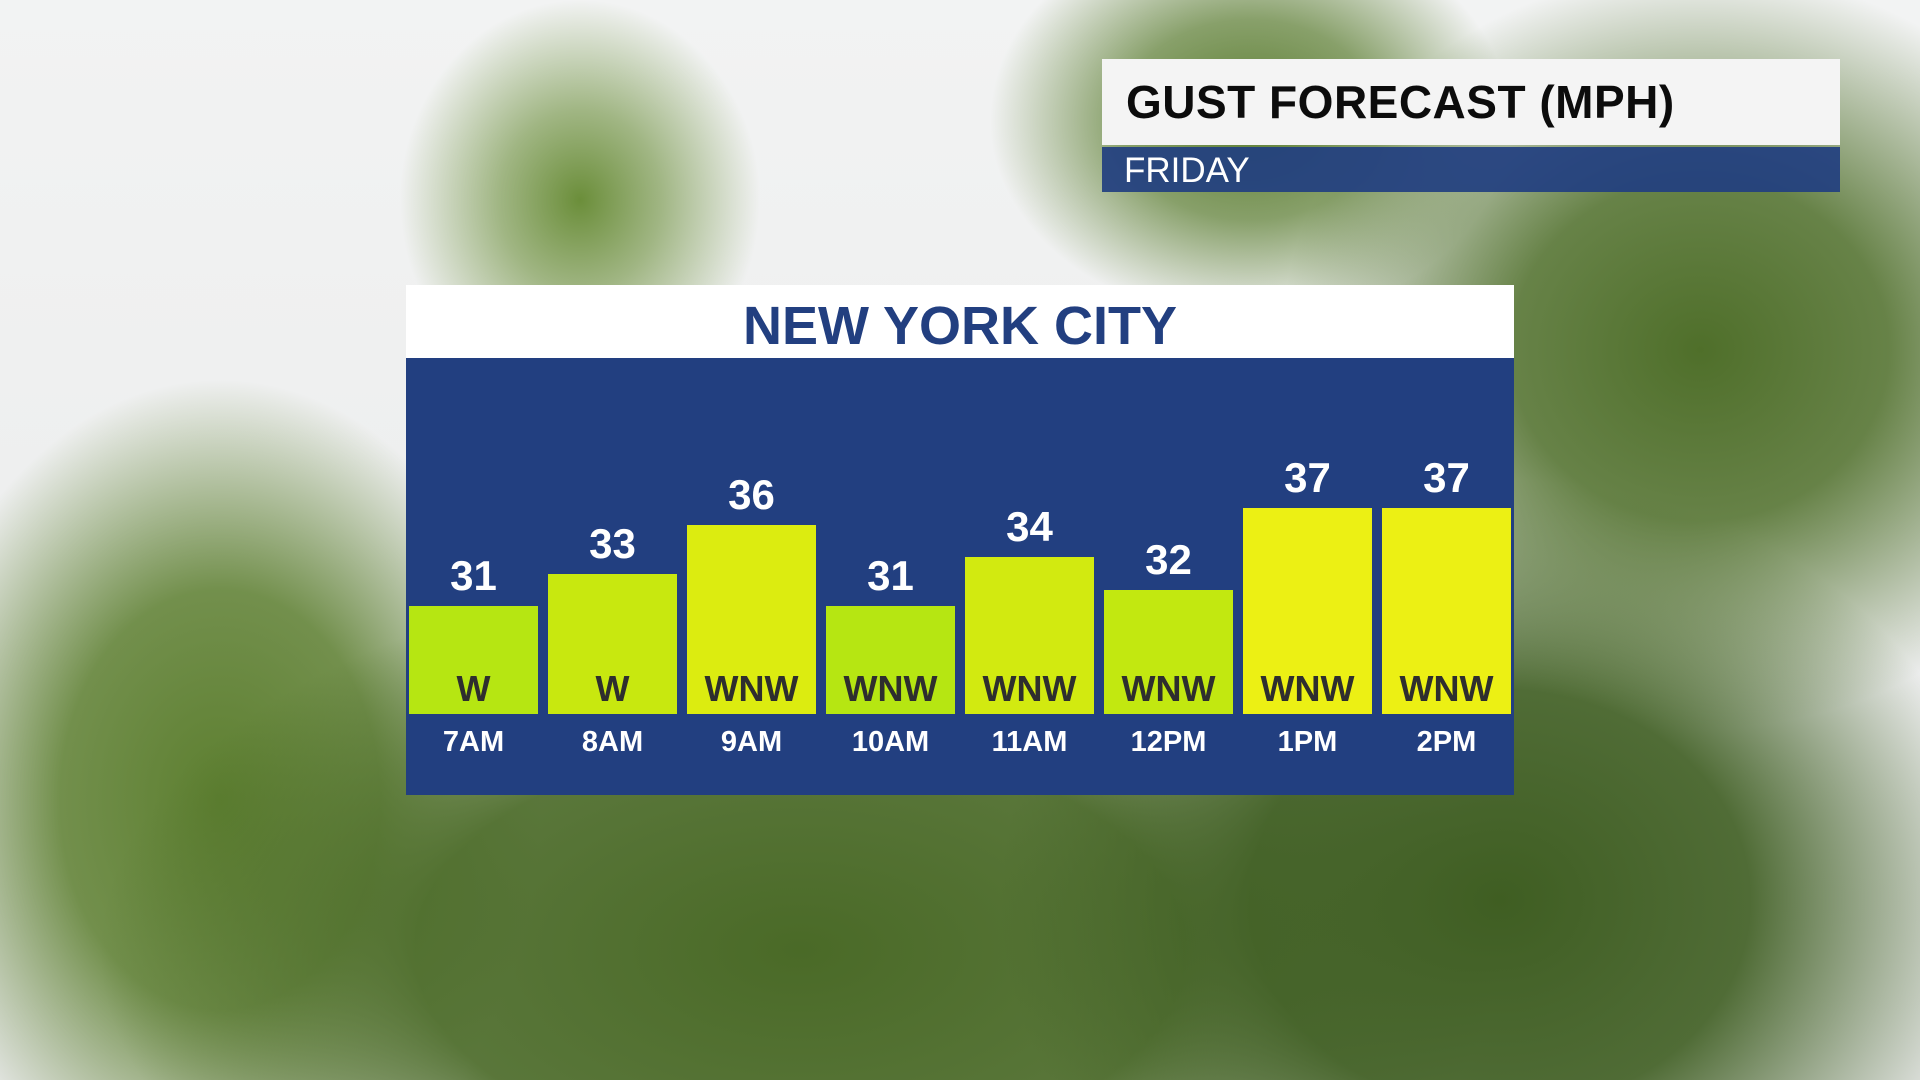 This screenshot has width=1920, height=1080. What do you see at coordinates (1307, 742) in the screenshot?
I see `time-label: 1PM` at bounding box center [1307, 742].